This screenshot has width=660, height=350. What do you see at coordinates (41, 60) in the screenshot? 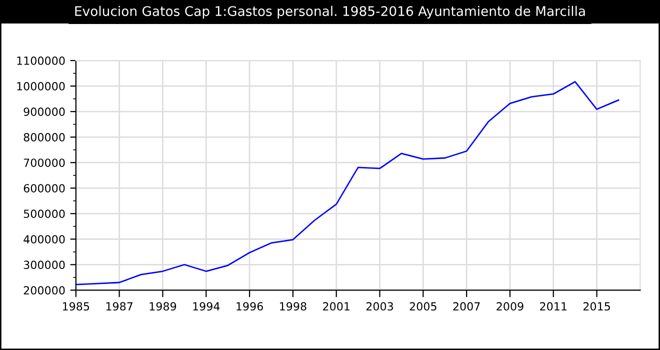
I see `y-tick-label: 1100000` at bounding box center [41, 60].